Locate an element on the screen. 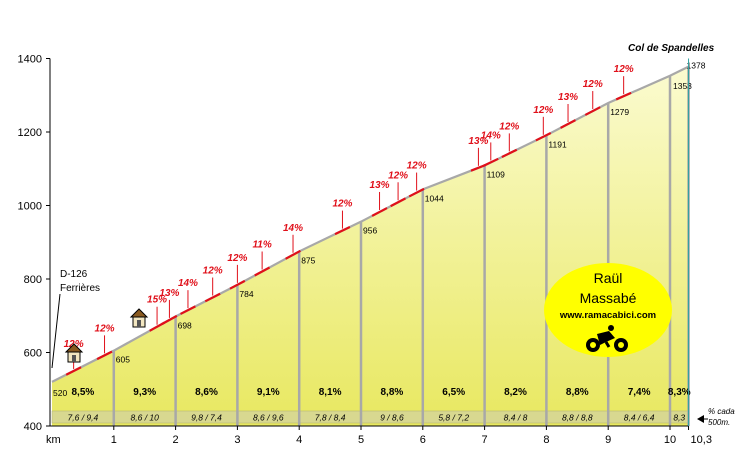  altitude-label: 520 is located at coordinates (60, 393).